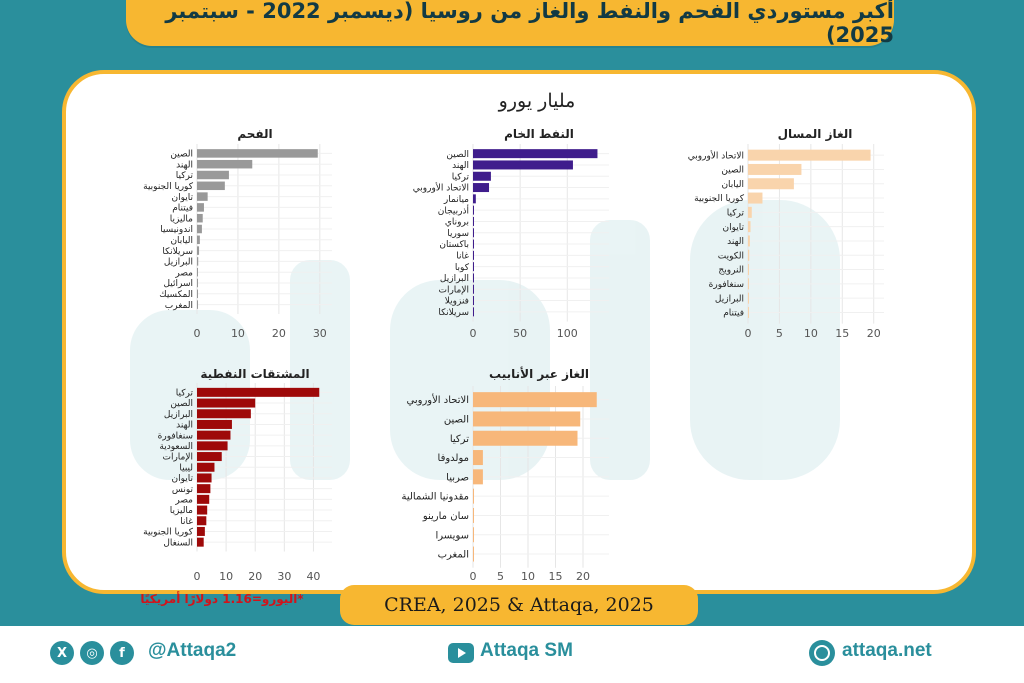  Describe the element at coordinates (887, 650) in the screenshot. I see `website-link: attaqa.net` at that location.